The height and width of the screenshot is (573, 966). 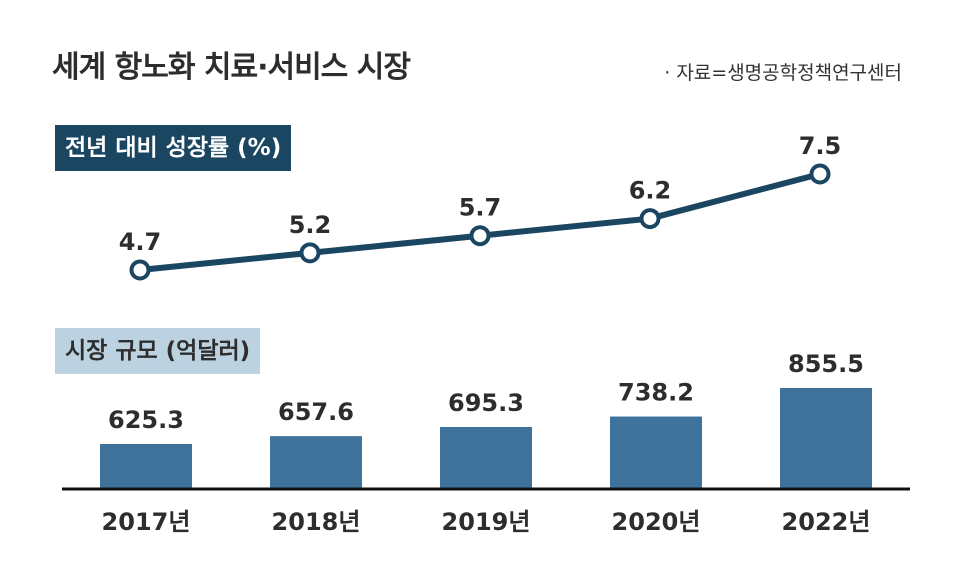 What do you see at coordinates (173, 148) in the screenshot?
I see `growth-rate-label: 전년 대비 성장률 (%)` at bounding box center [173, 148].